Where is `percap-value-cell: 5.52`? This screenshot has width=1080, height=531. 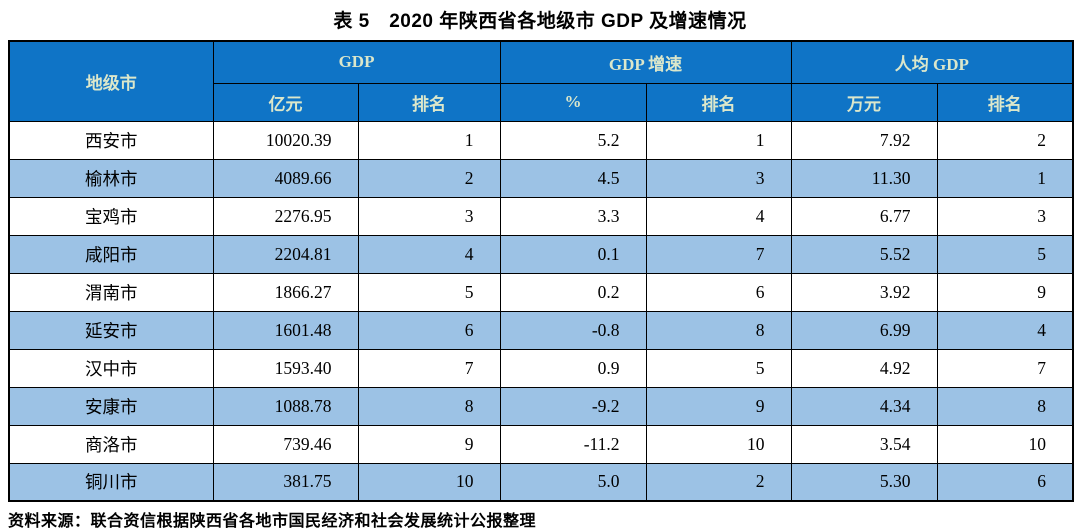 percap-value-cell: 5.52 is located at coordinates (864, 254).